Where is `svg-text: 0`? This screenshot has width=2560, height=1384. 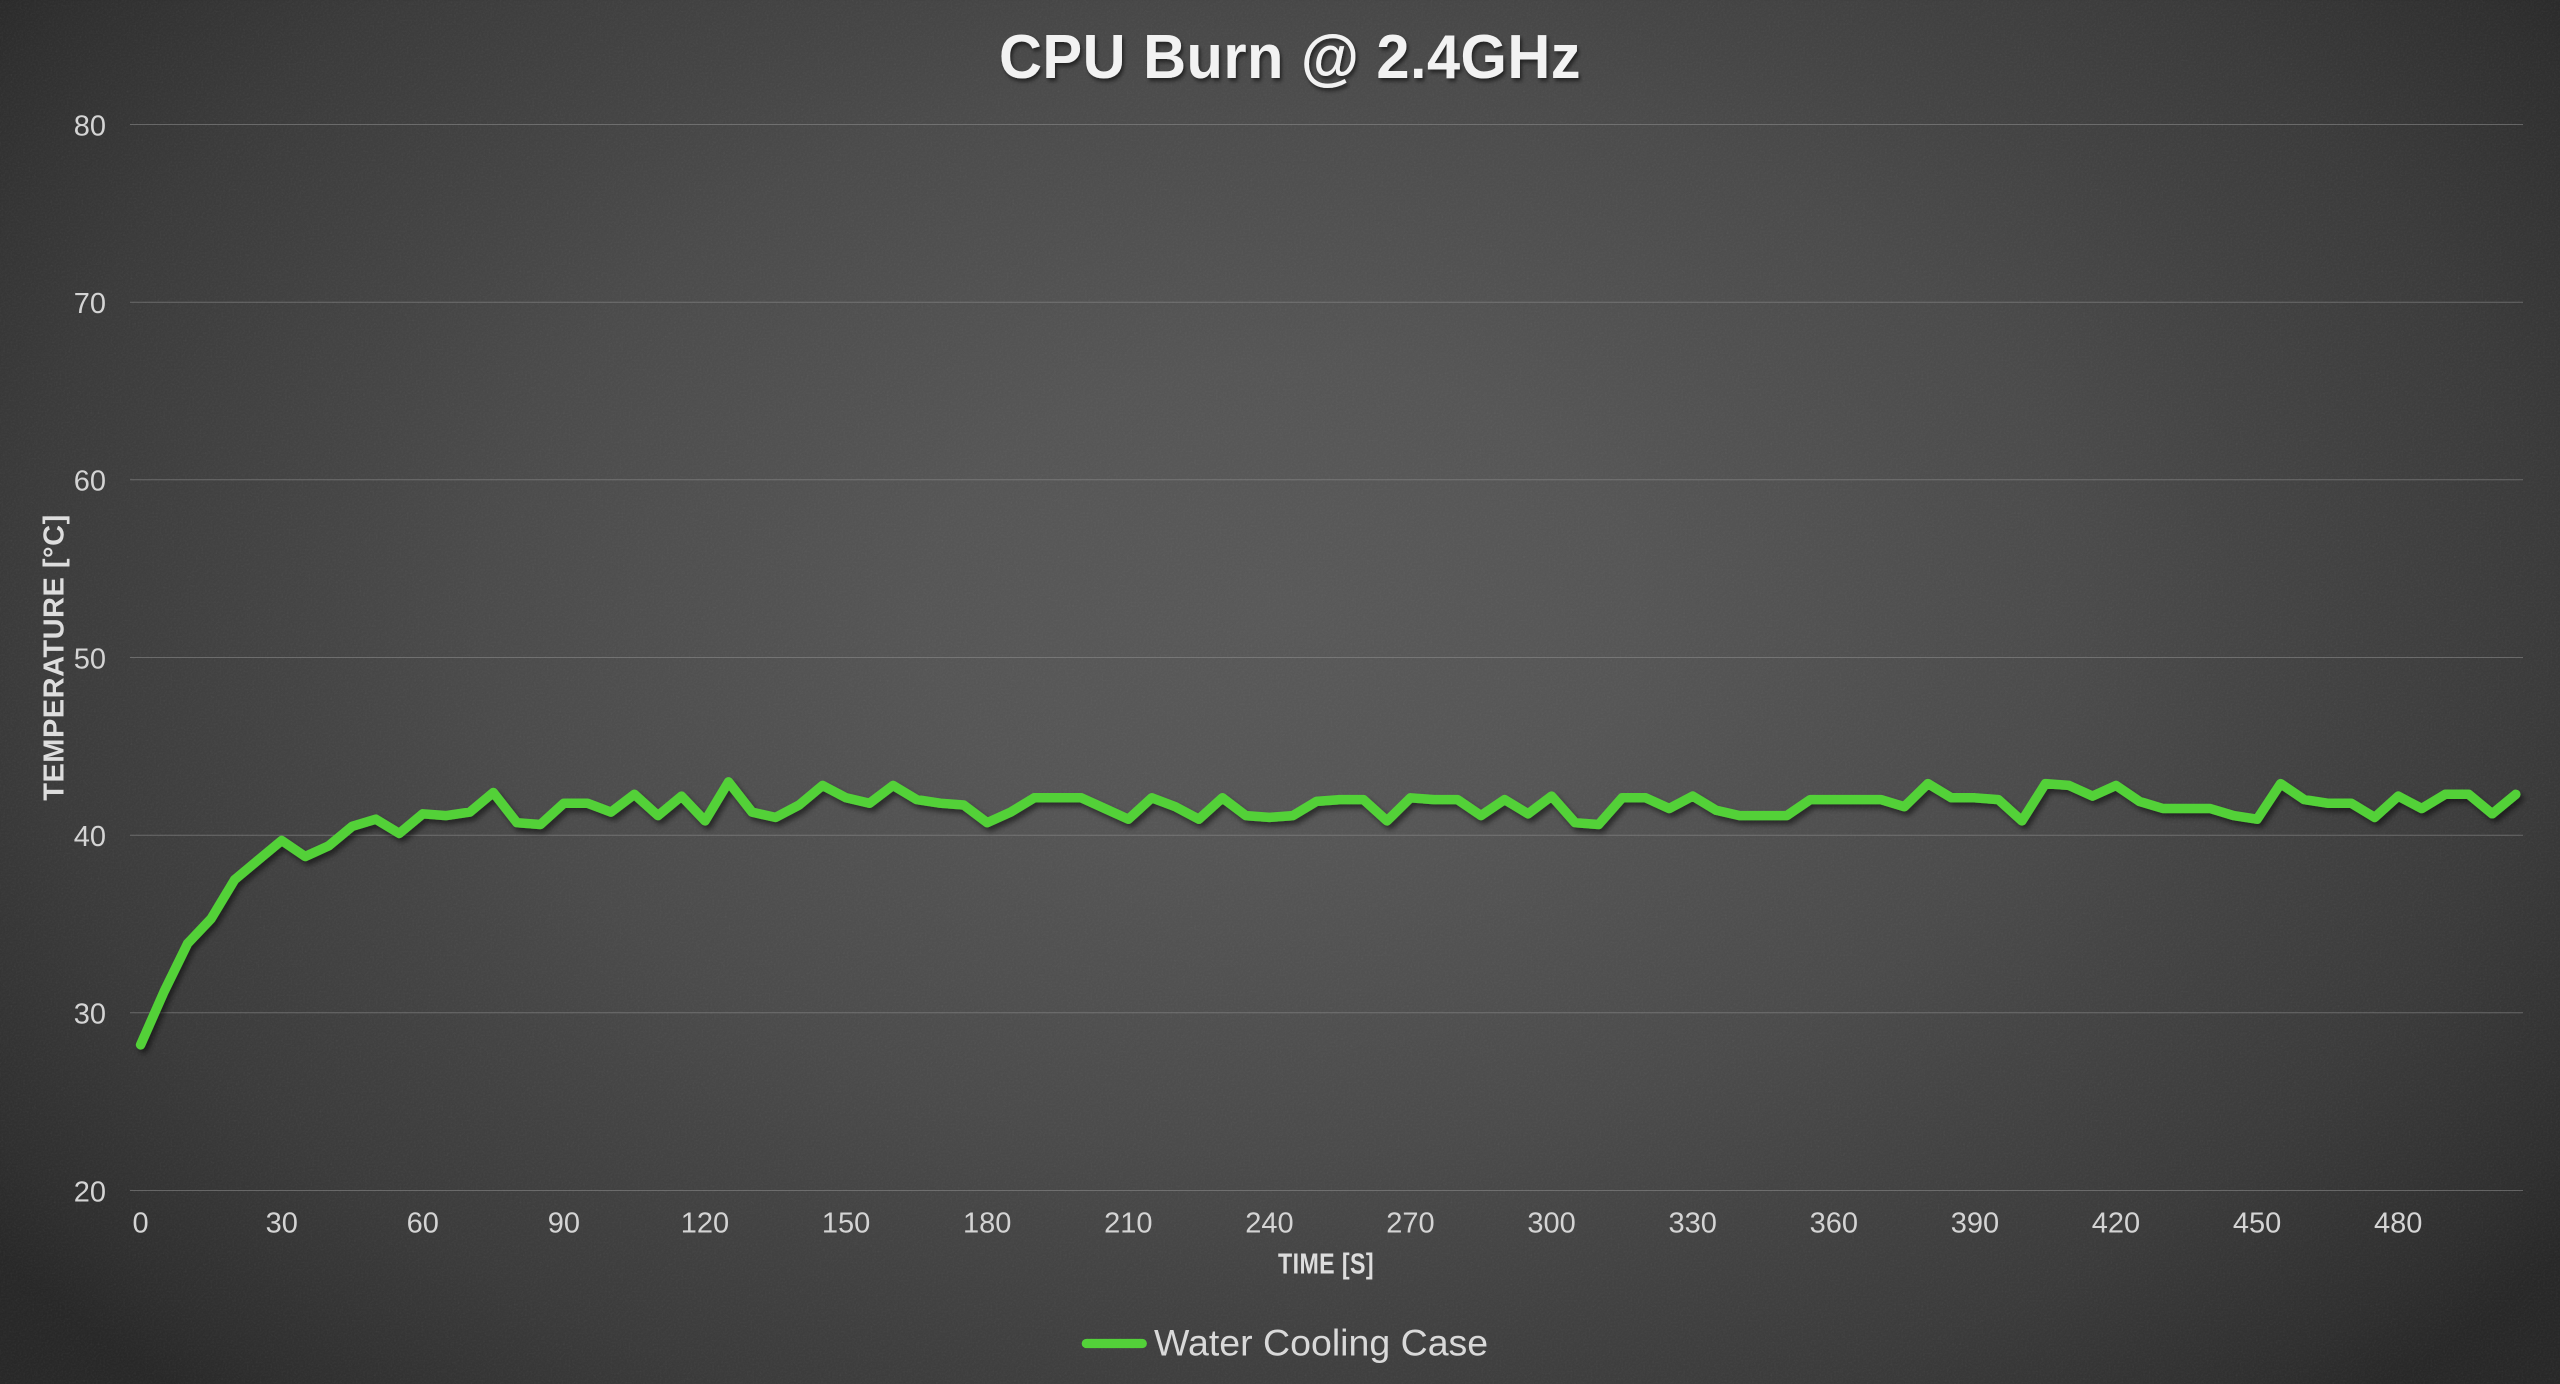 svg-text: 0 is located at coordinates (141, 1224).